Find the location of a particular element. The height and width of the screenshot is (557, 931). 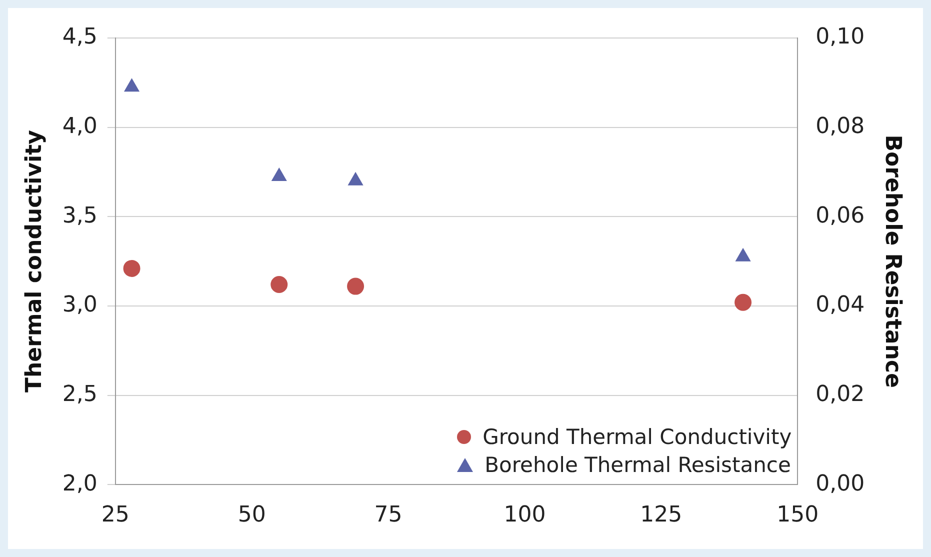

y2-tick-label: 0,00 is located at coordinates (840, 483).